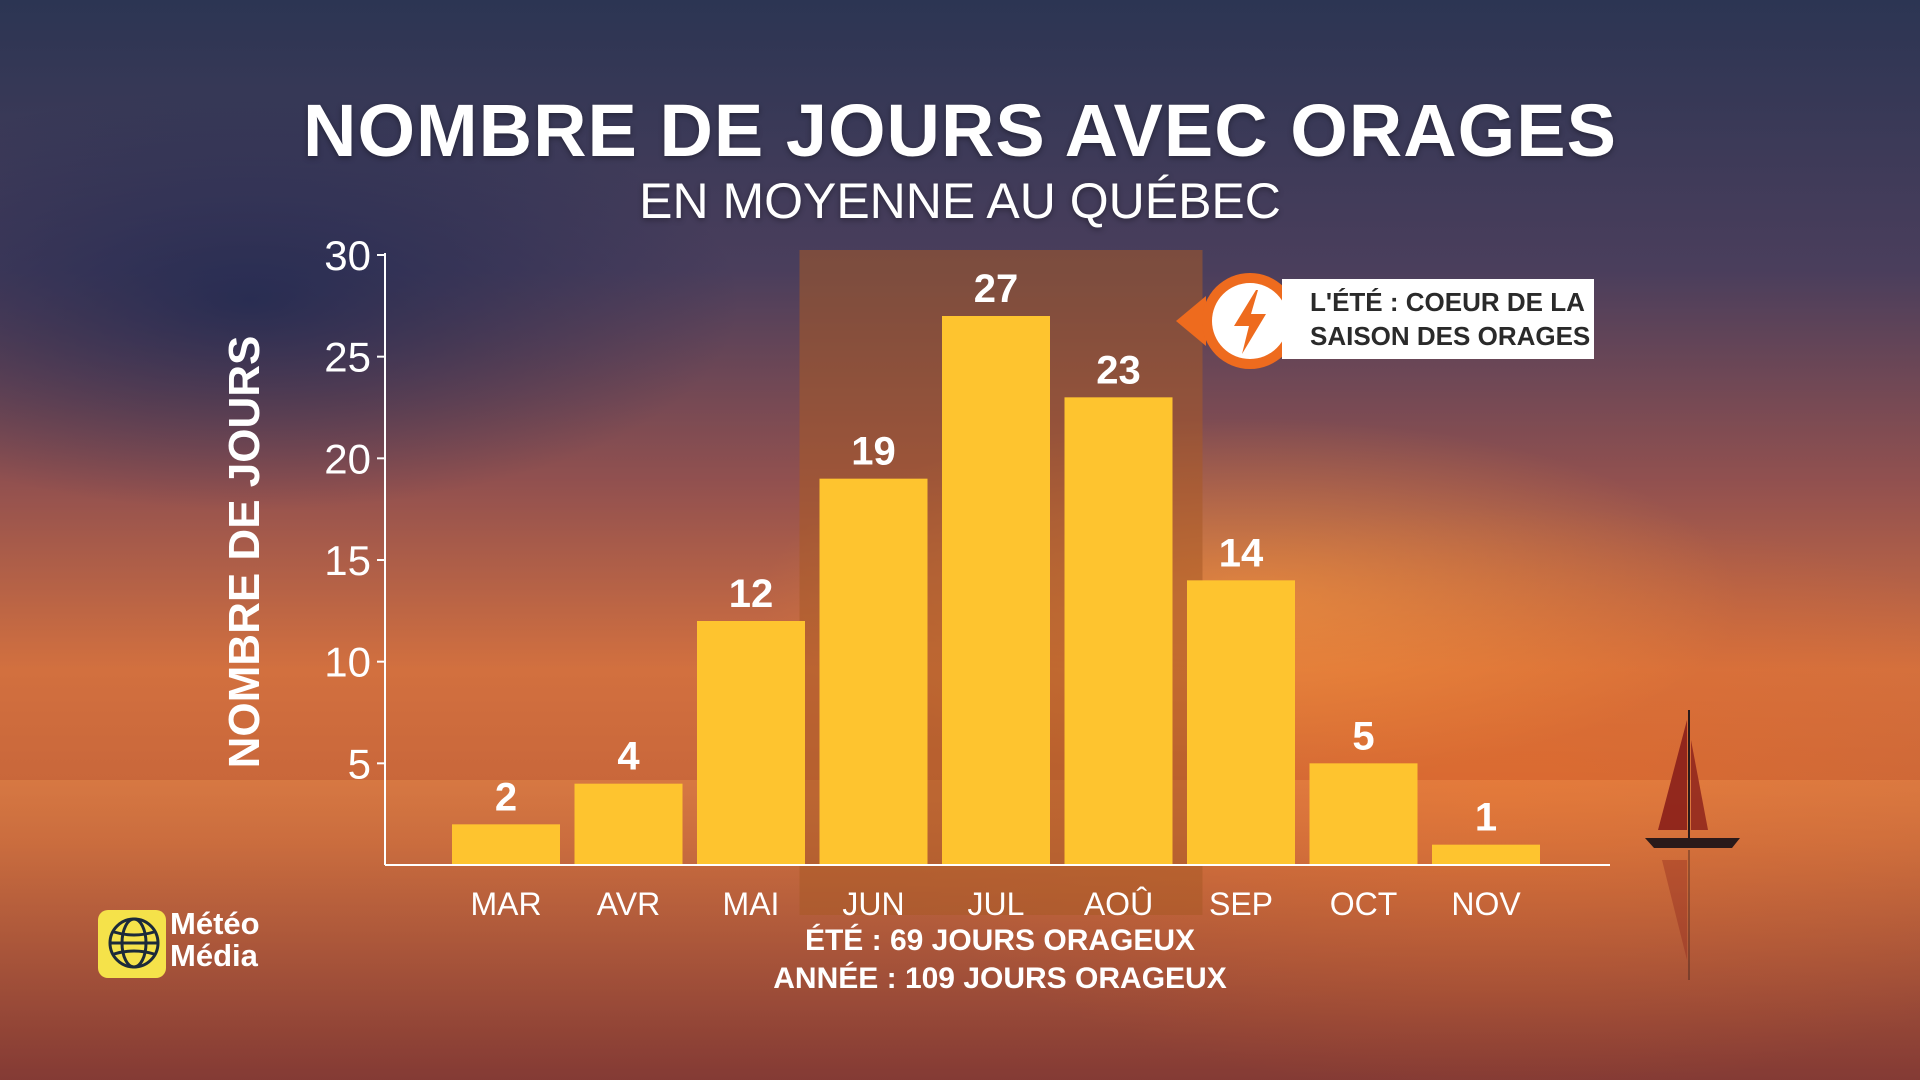 The height and width of the screenshot is (1080, 1920). What do you see at coordinates (347, 662) in the screenshot?
I see `y-tick-label: 10` at bounding box center [347, 662].